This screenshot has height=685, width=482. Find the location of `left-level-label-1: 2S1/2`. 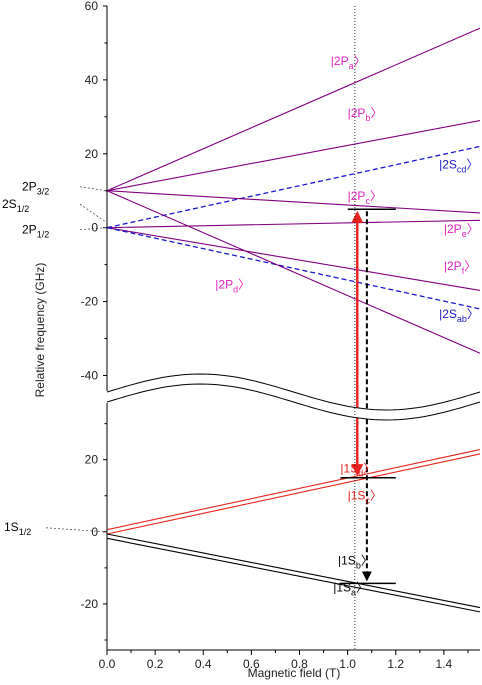

left-level-label-1: 2S1/2 is located at coordinates (15, 205).